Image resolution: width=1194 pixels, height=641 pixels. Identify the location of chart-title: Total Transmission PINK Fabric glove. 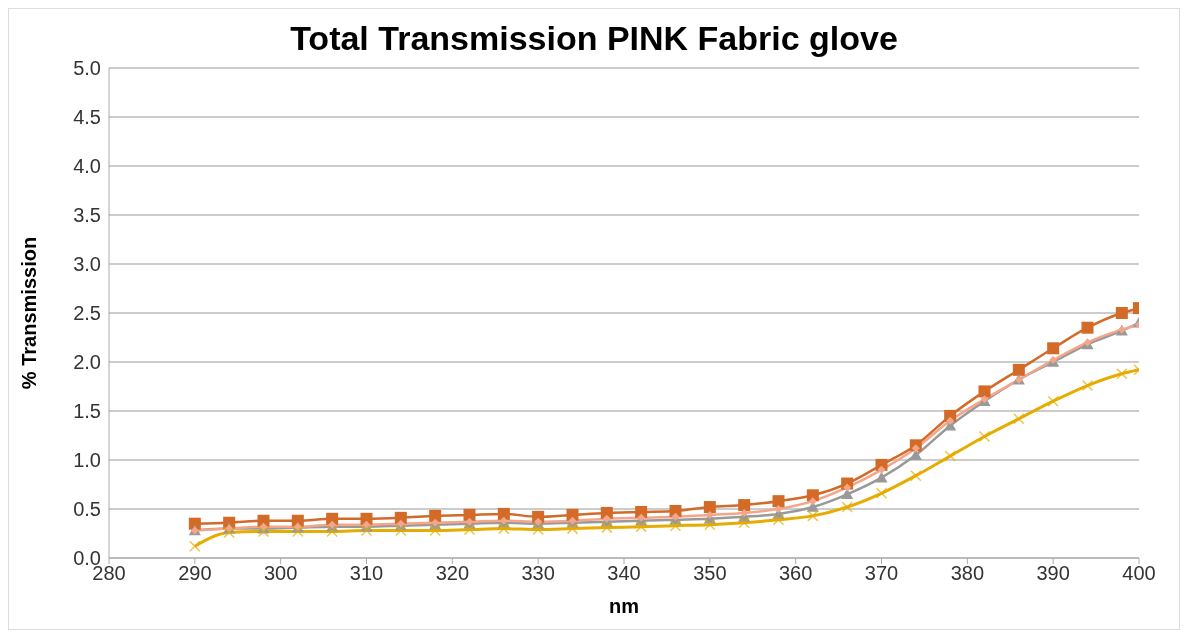
(594, 38).